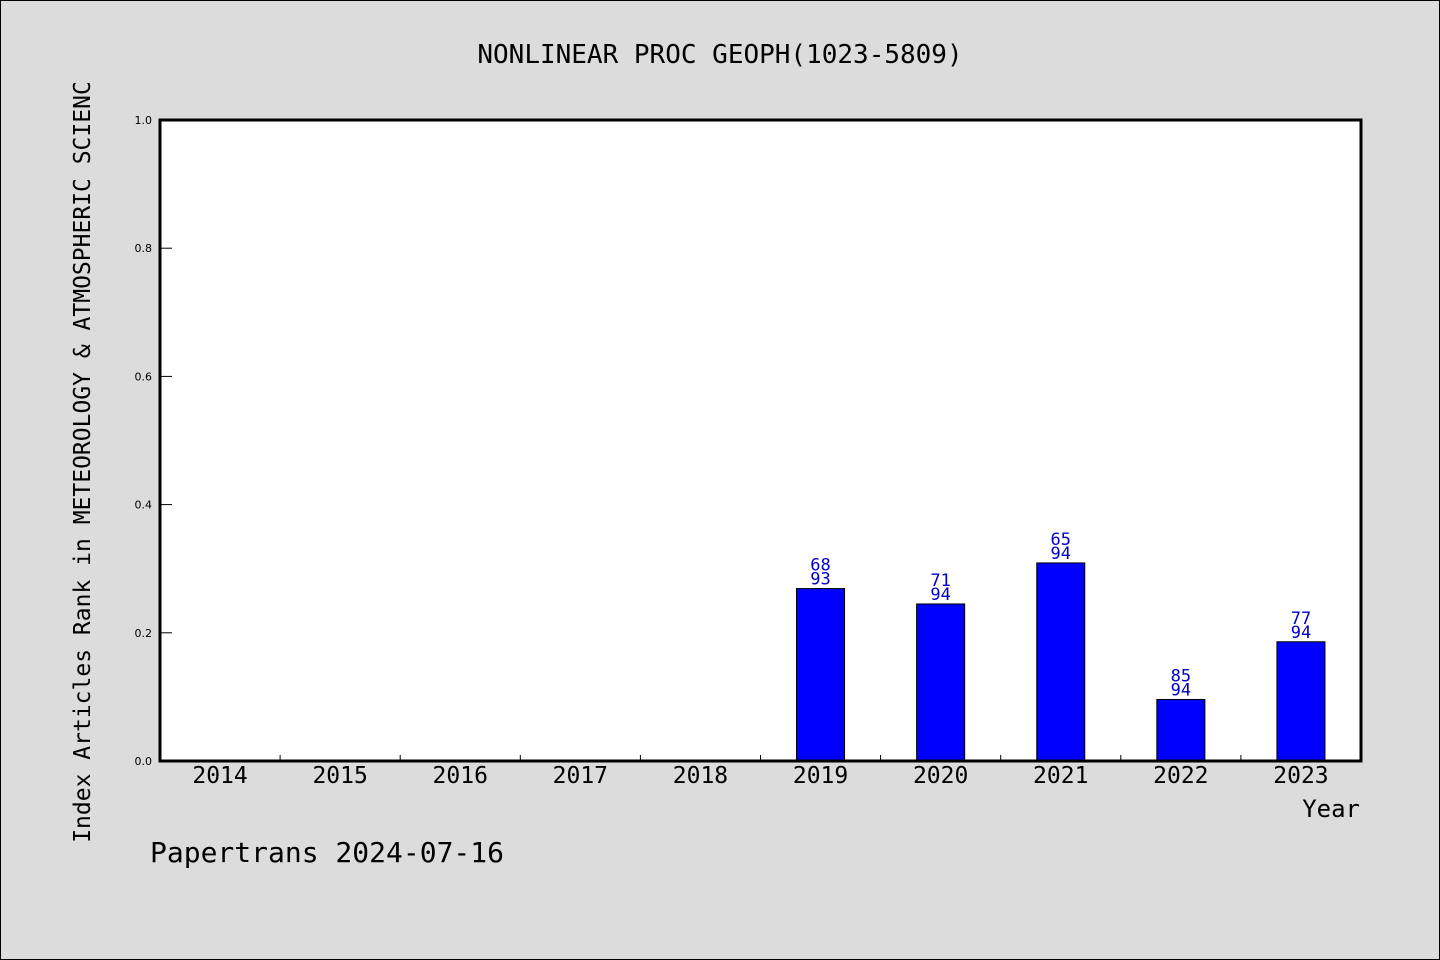 This screenshot has width=1440, height=960. What do you see at coordinates (144, 761) in the screenshot?
I see `y-tick-label: 0.0` at bounding box center [144, 761].